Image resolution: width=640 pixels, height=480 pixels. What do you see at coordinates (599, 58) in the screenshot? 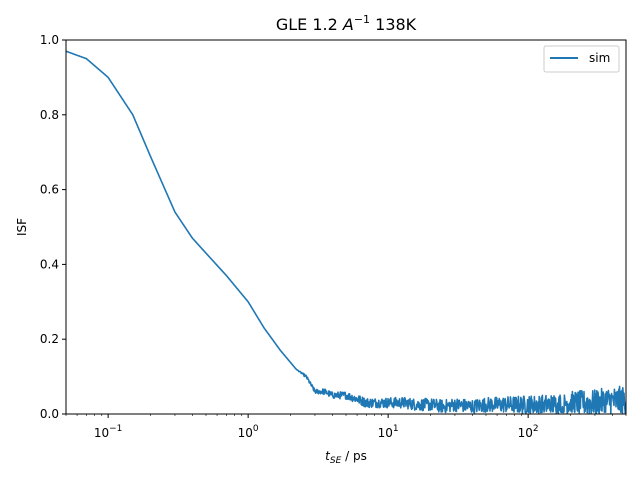
I see `legend-label-sim: sim` at bounding box center [599, 58].